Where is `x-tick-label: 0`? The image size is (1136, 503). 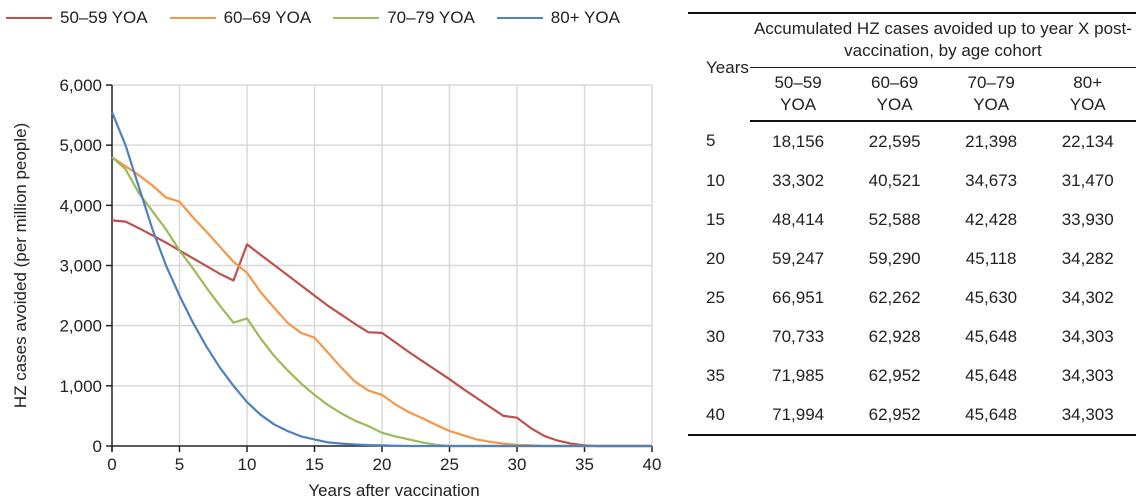 x-tick-label: 0 is located at coordinates (111, 464).